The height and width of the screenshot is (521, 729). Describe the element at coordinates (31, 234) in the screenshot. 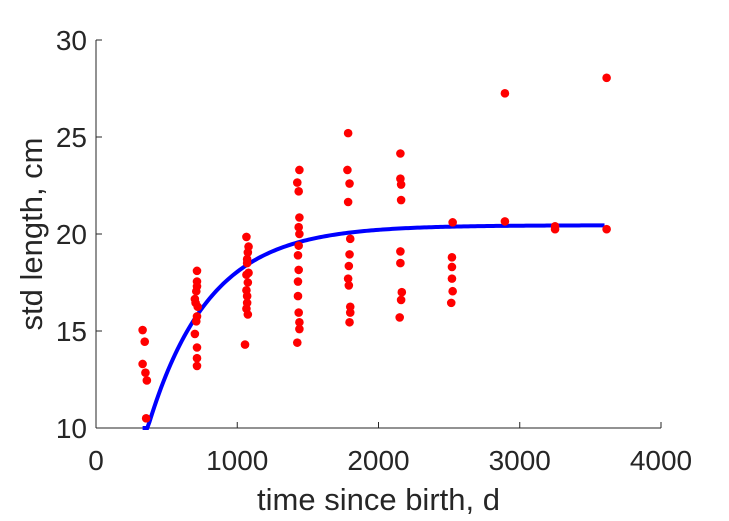

I see `y-axis-label: std length, cm` at that location.